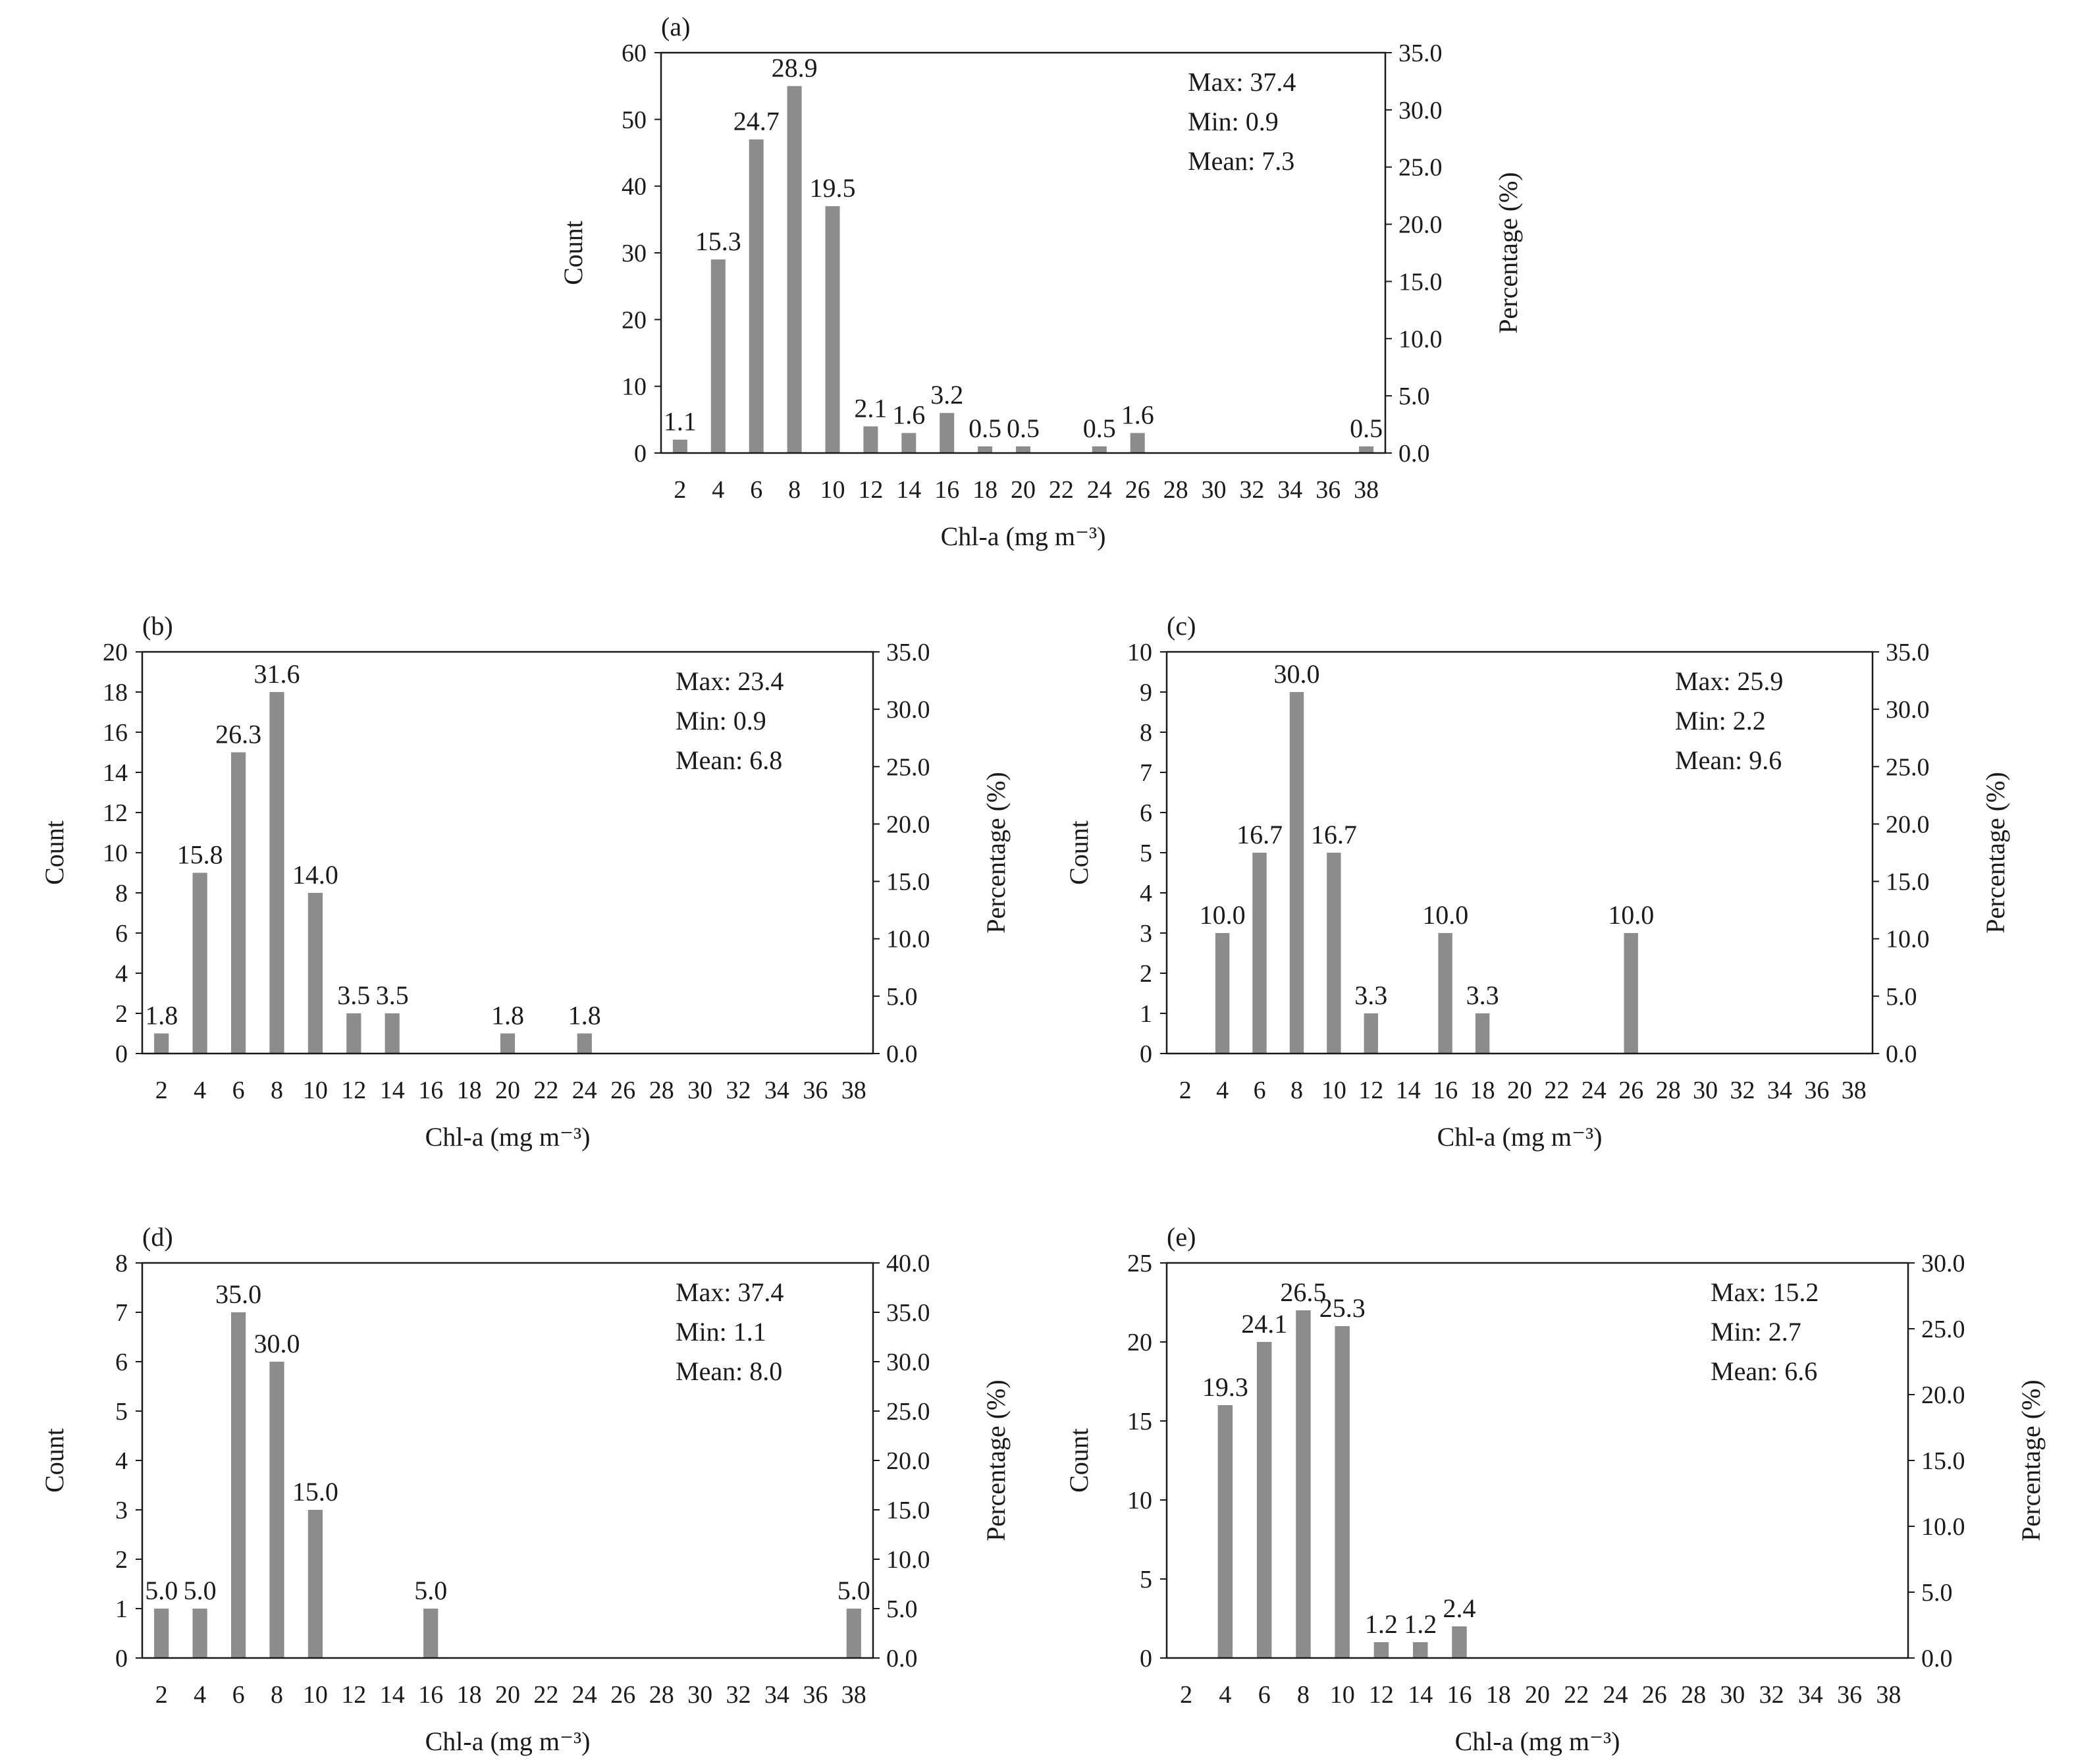  What do you see at coordinates (277, 674) in the screenshot?
I see `bar-percent-label: 31.6` at bounding box center [277, 674].